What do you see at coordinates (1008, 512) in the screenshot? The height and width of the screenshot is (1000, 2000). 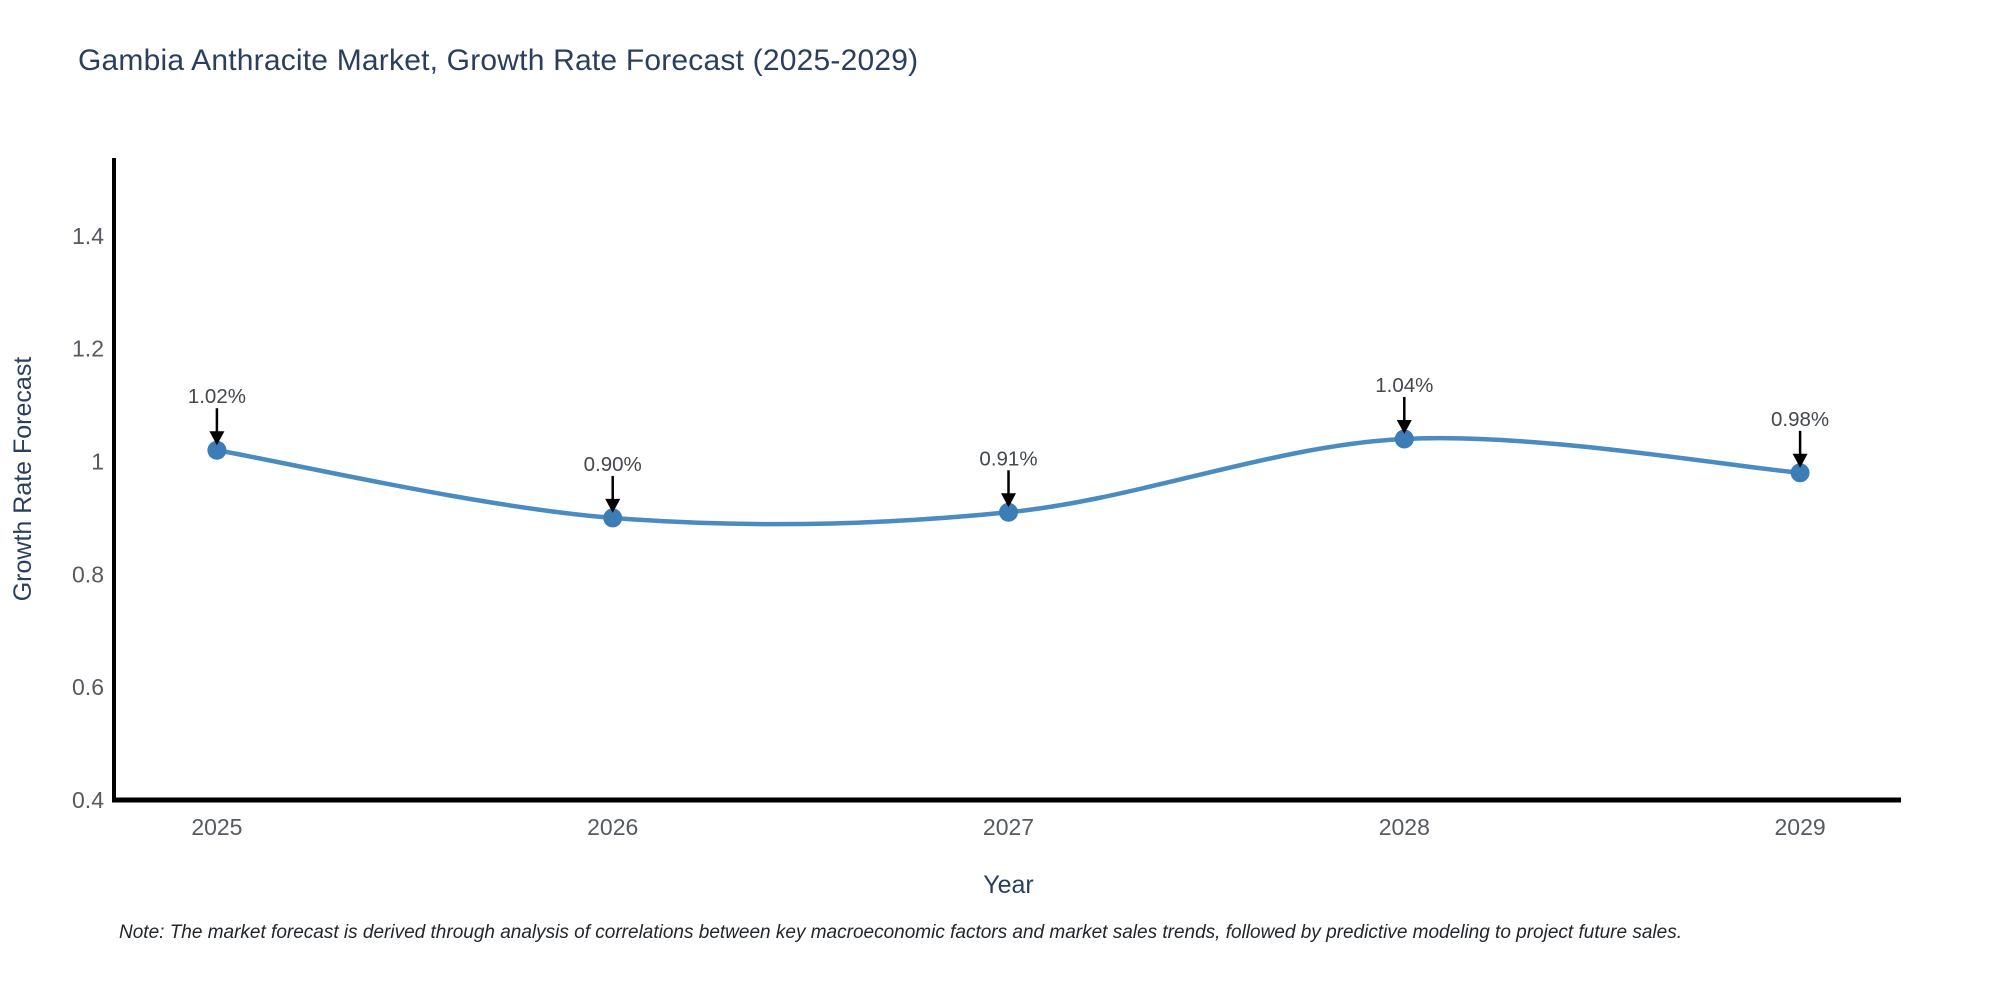 I see `data-point-2027` at bounding box center [1008, 512].